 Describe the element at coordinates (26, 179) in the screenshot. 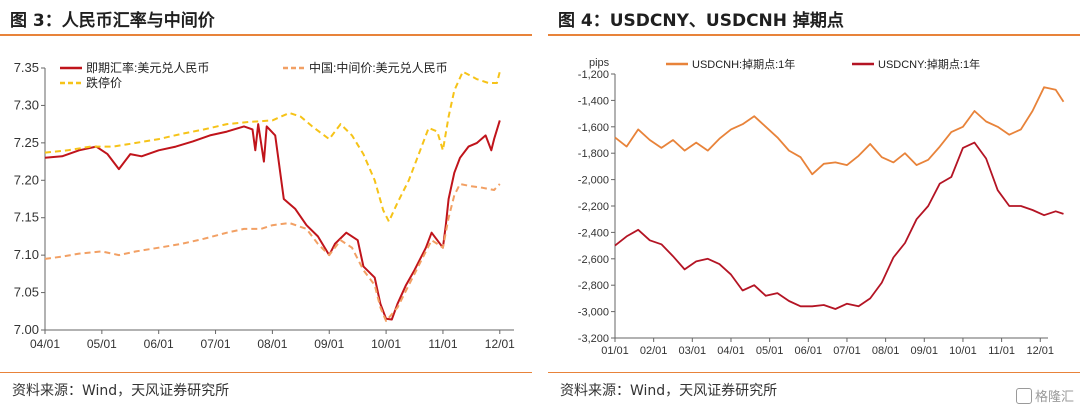

I see `y-tick-label: 7.20` at that location.